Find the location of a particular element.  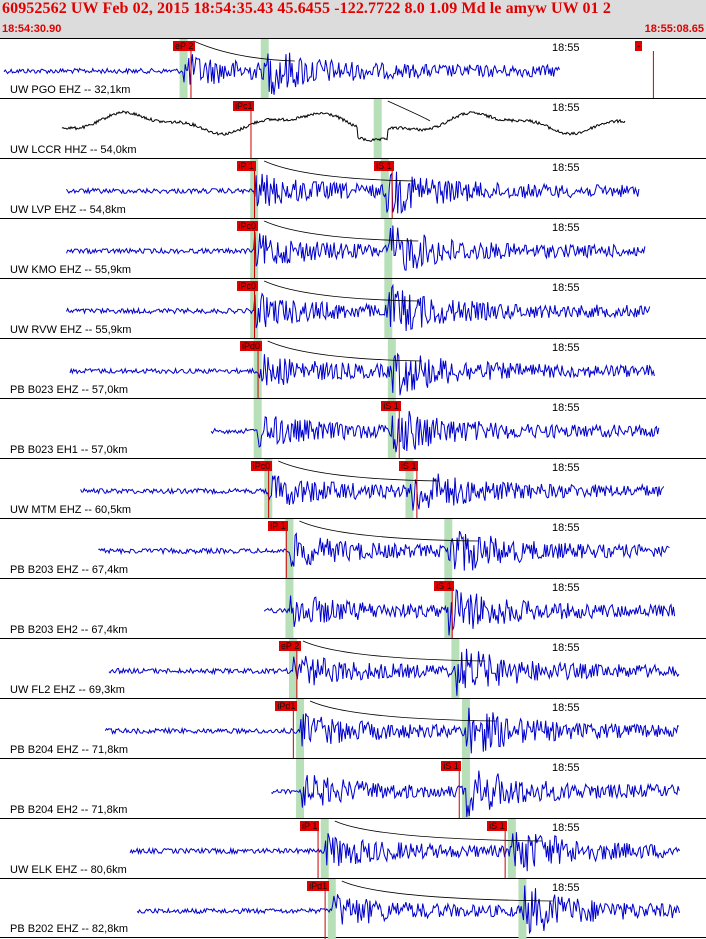

trace-panel: iPc0 18:55 UW KMO EHZ -- 55,9km is located at coordinates (353, 248).